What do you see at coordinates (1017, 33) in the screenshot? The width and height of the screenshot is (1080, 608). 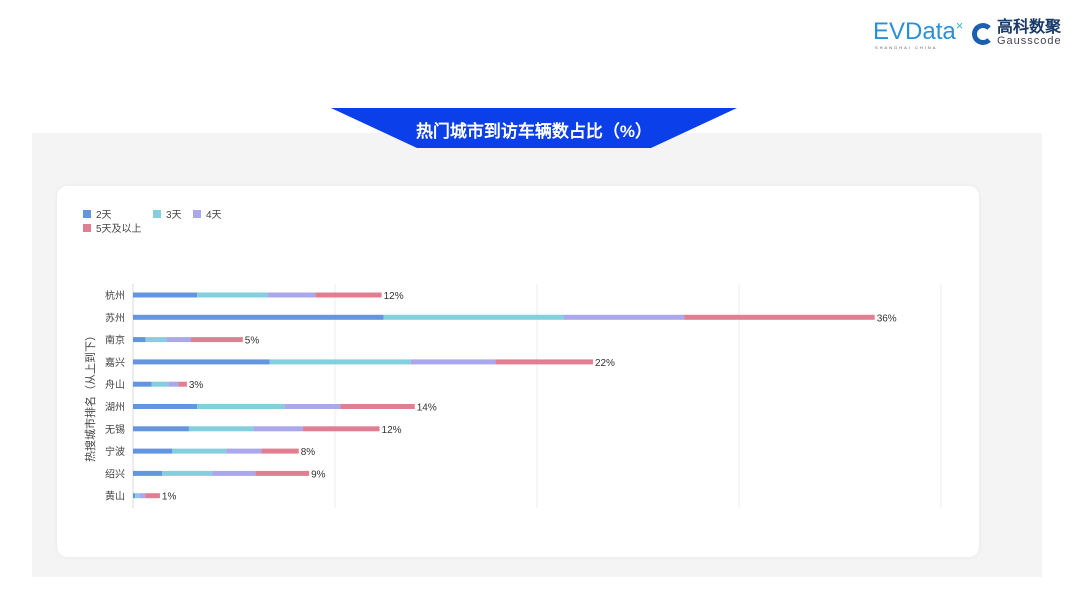 I see `gausscode-logo: 高科数聚 Gausscode` at bounding box center [1017, 33].